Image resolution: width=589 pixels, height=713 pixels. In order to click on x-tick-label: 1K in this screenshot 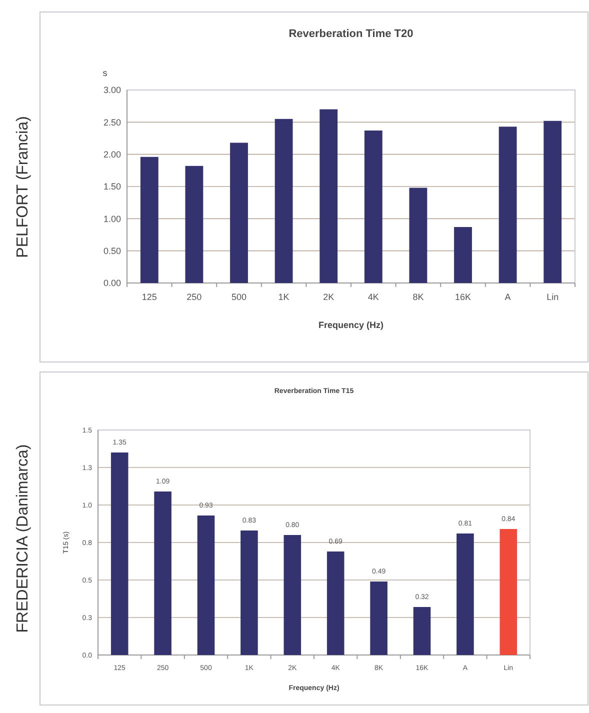, I will do `click(284, 297)`.